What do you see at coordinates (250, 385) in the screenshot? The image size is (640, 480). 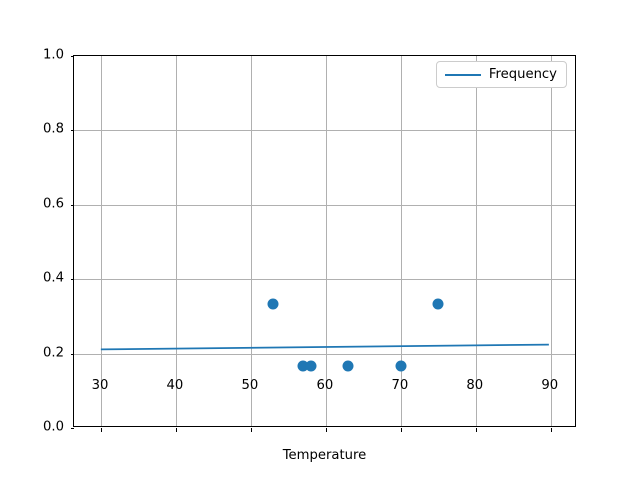 I see `x-tick-label: 50` at bounding box center [250, 385].